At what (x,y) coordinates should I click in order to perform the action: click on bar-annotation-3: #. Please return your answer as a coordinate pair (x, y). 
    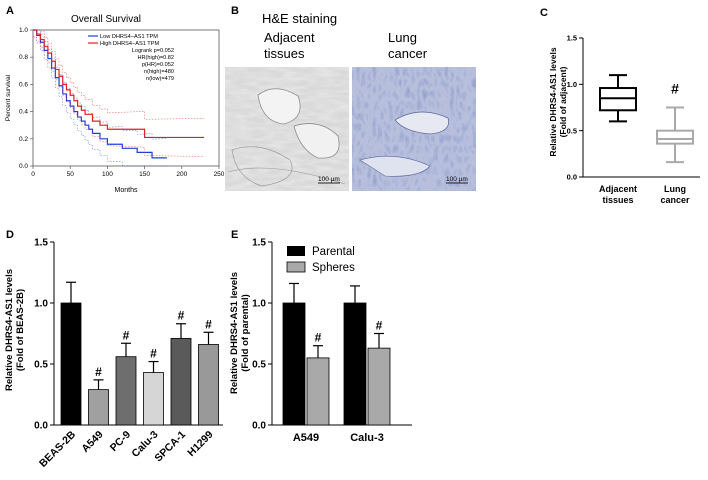
    Looking at the image, I should click on (153, 354).